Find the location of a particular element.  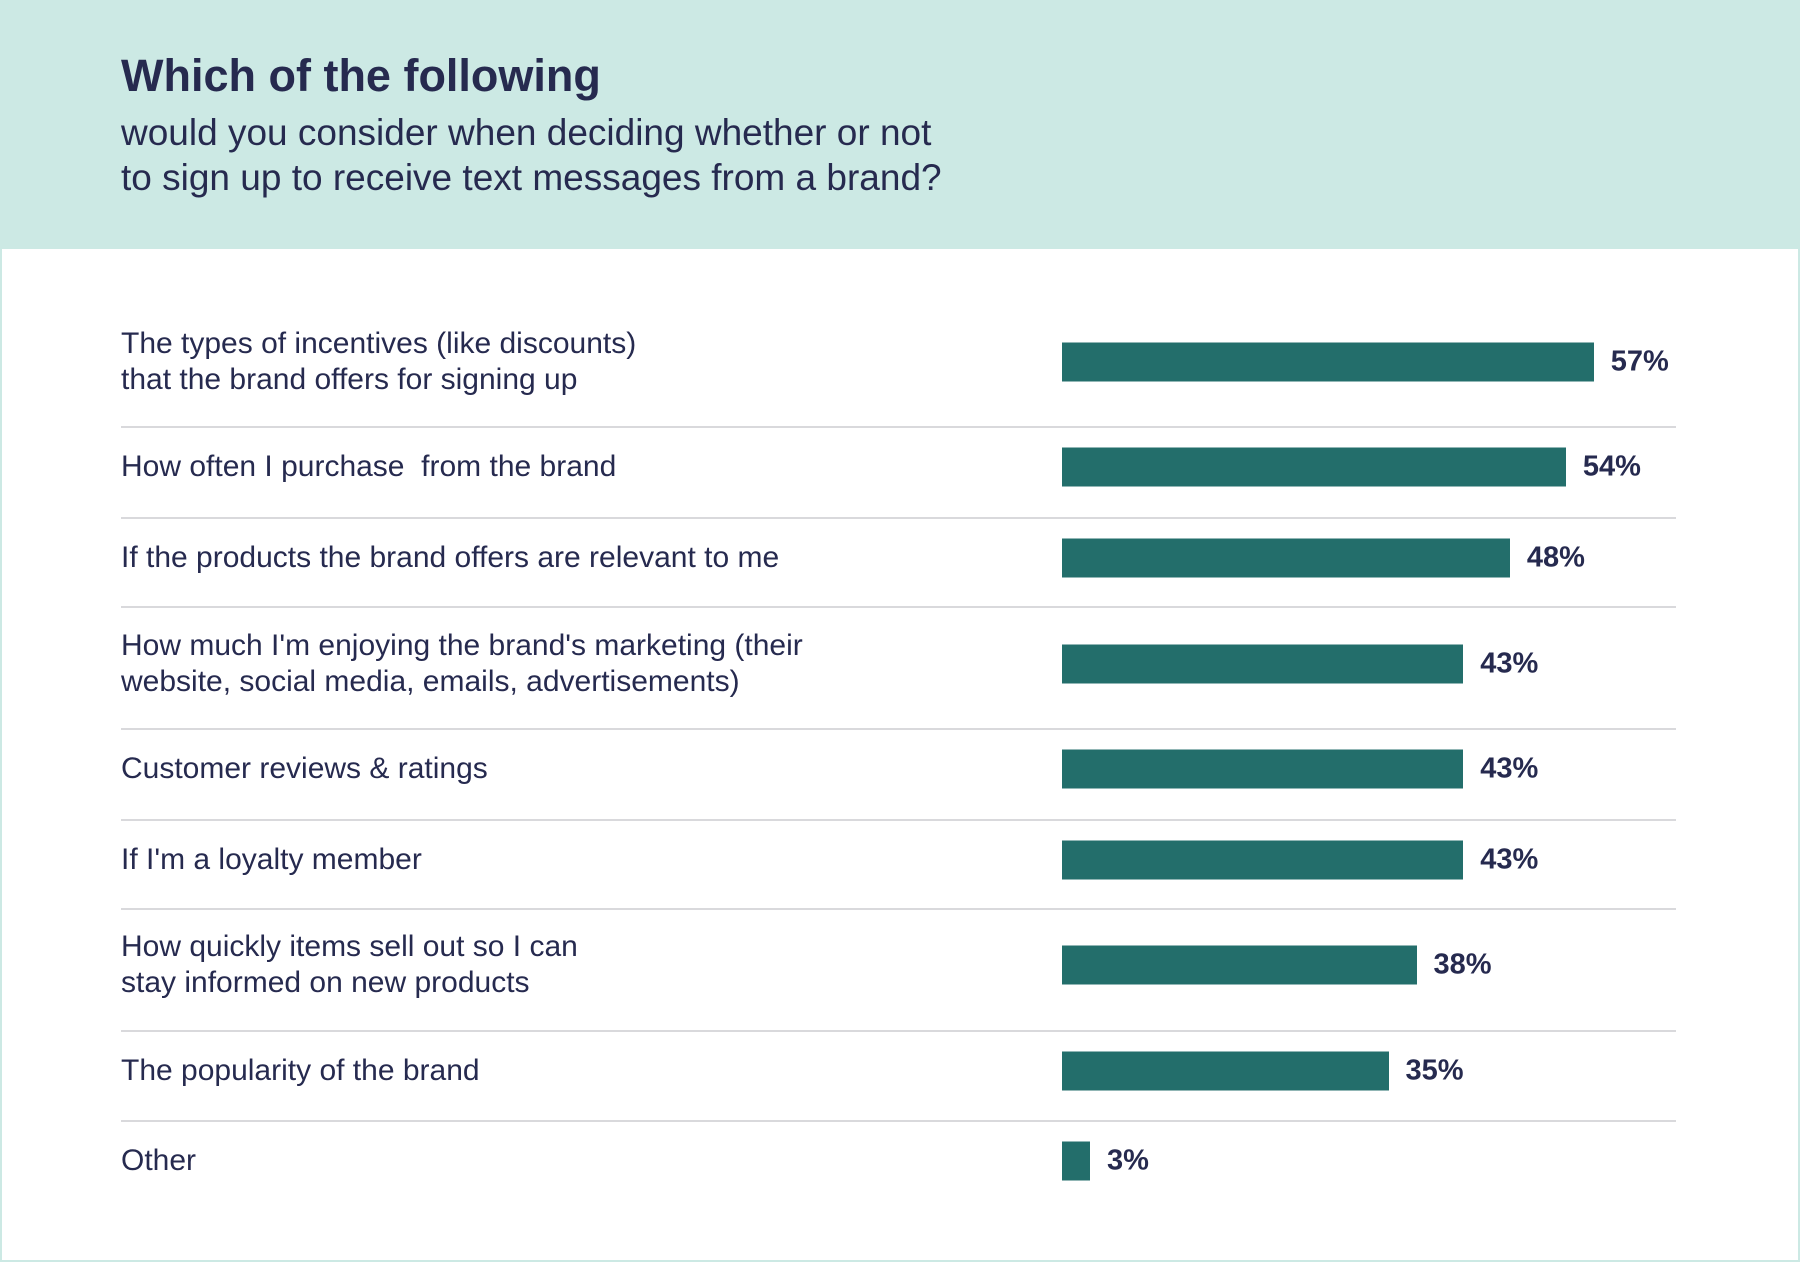

value-label: 54% is located at coordinates (1611, 466).